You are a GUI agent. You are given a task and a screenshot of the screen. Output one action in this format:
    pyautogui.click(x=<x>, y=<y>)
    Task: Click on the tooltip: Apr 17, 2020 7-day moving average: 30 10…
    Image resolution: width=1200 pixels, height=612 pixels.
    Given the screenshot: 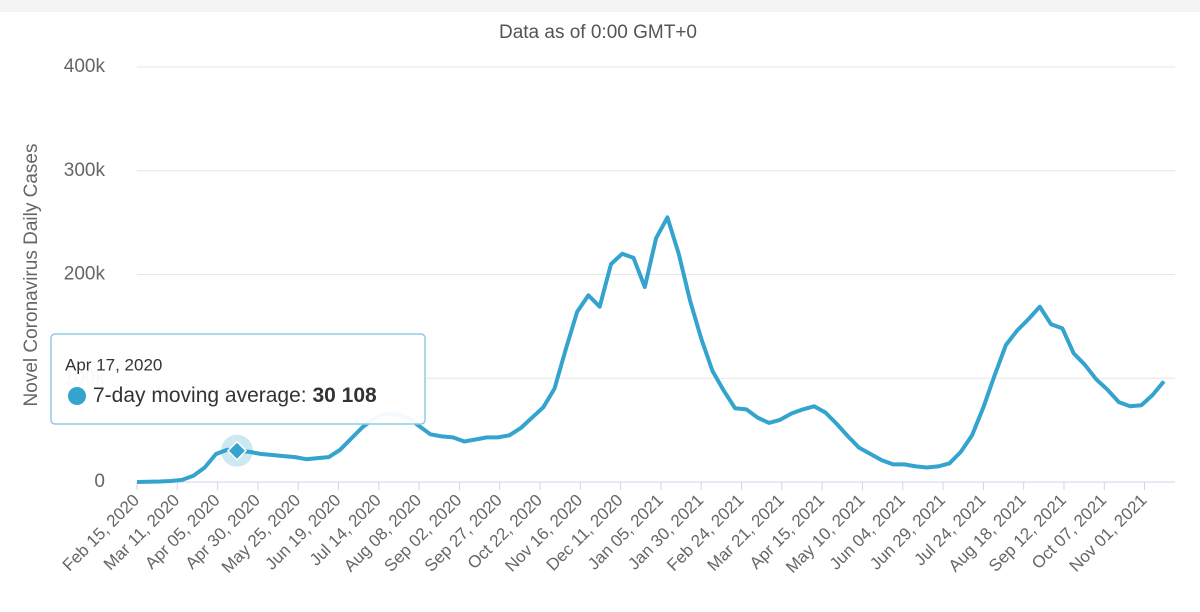 What is the action you would take?
    pyautogui.click(x=238, y=379)
    